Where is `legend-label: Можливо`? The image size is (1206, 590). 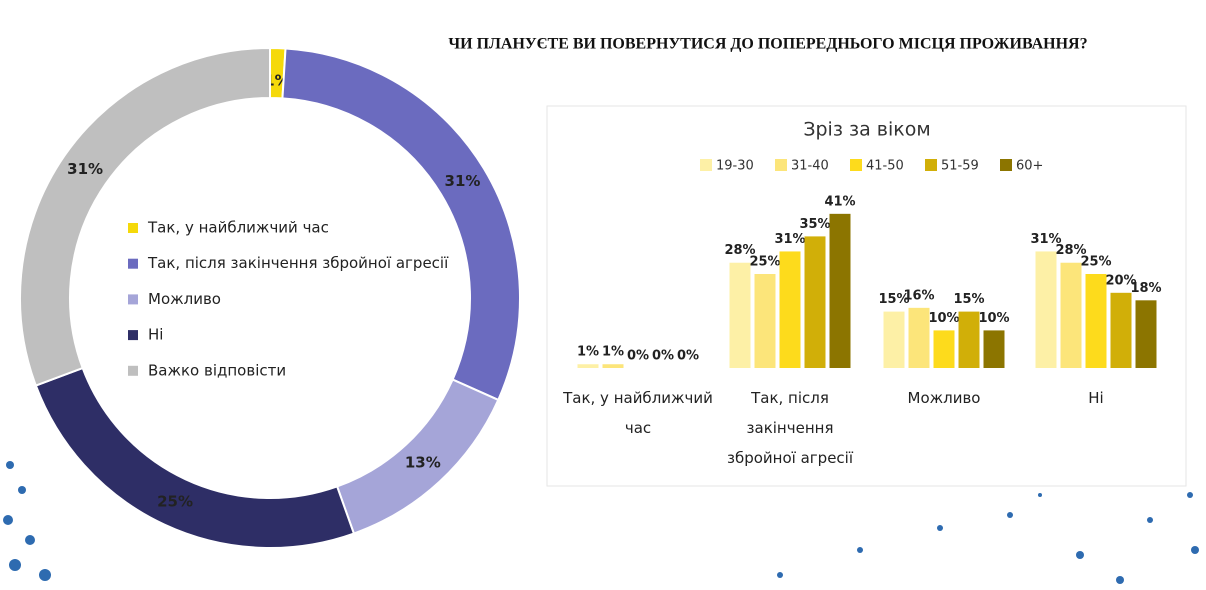 legend-label: Можливо is located at coordinates (184, 299).